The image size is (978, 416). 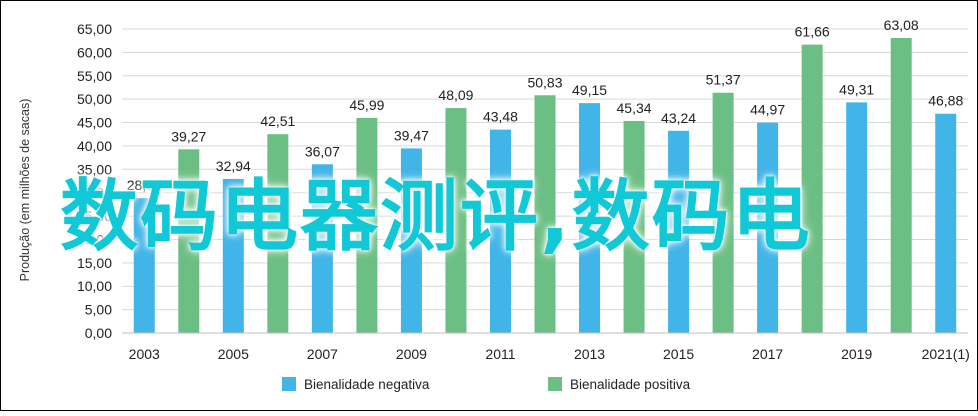 I want to click on data-label: 46,88, so click(x=945, y=101).